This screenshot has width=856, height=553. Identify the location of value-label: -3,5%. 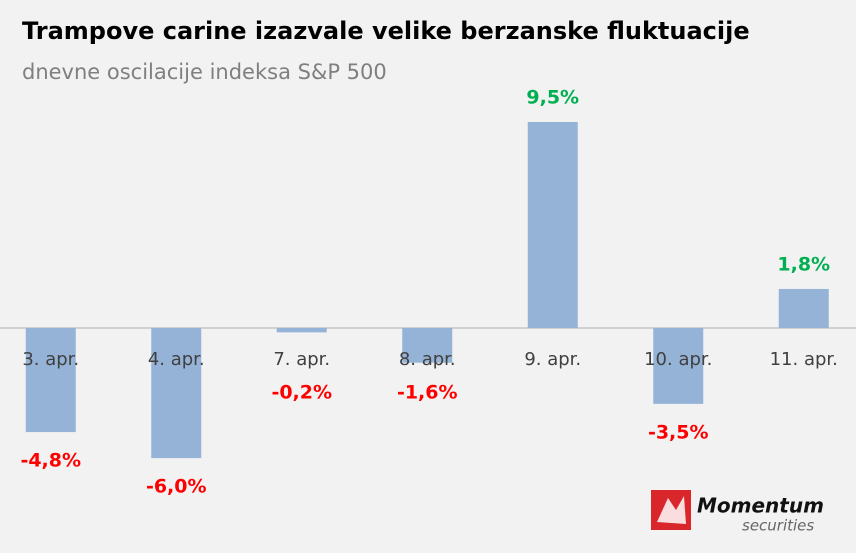
(678, 432).